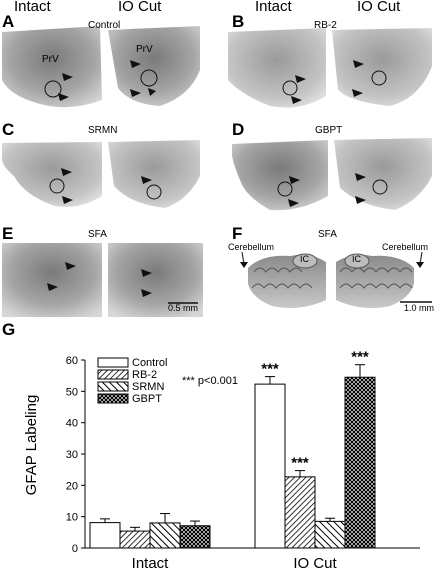  I want to click on legend-swatch-control, so click(113, 362).